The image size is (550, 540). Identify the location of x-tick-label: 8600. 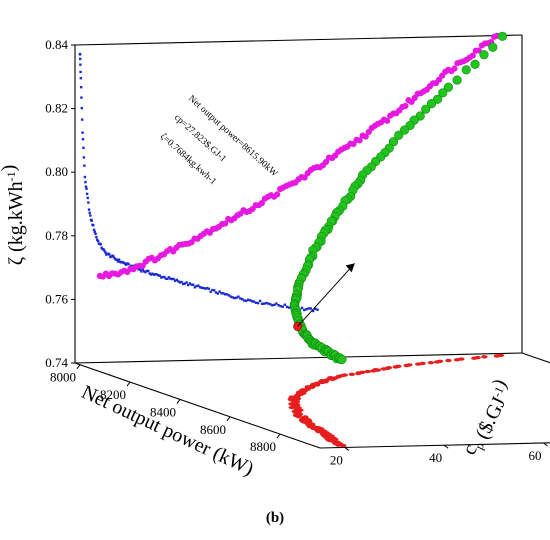
(213, 429).